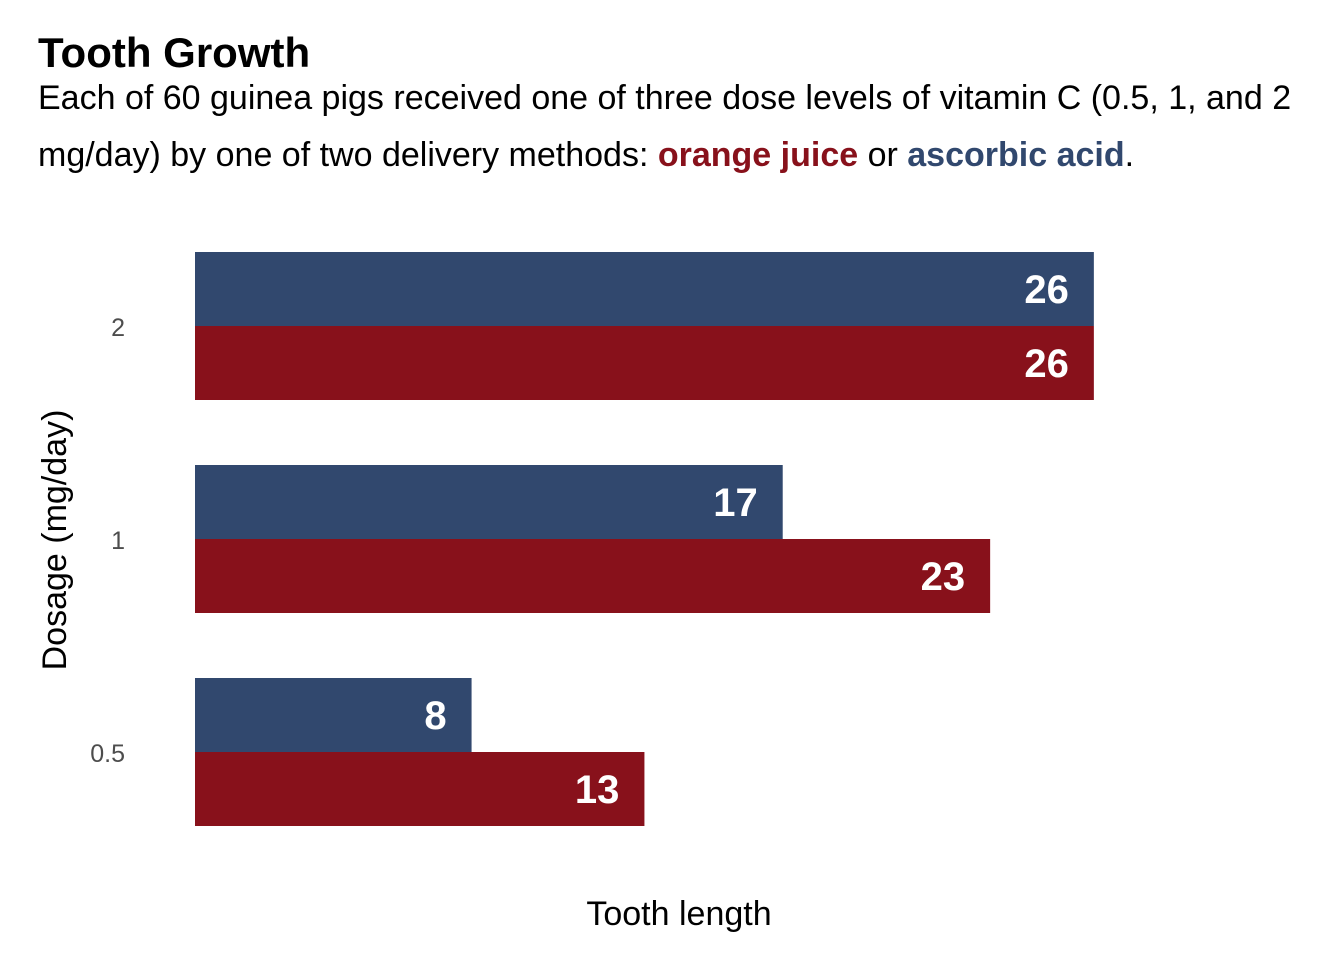  I want to click on bar-orange-juice-0.5, so click(420, 789).